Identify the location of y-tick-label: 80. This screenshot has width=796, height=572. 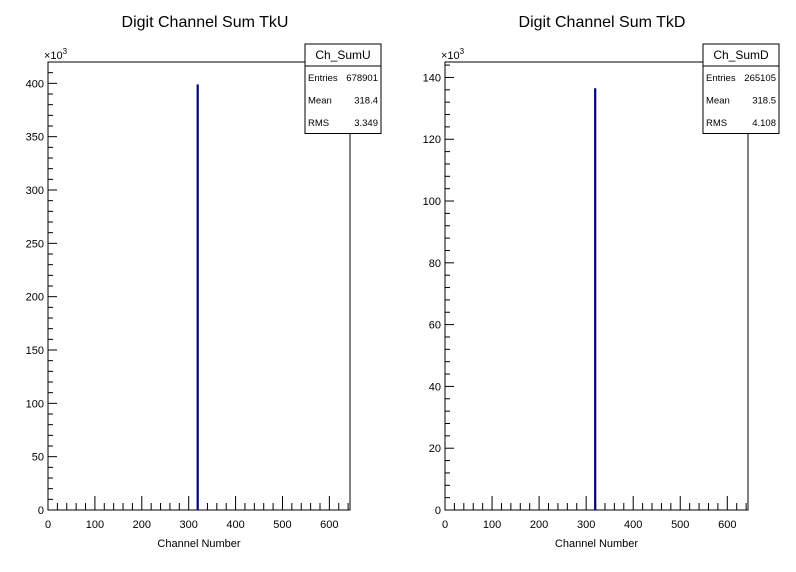
(435, 264).